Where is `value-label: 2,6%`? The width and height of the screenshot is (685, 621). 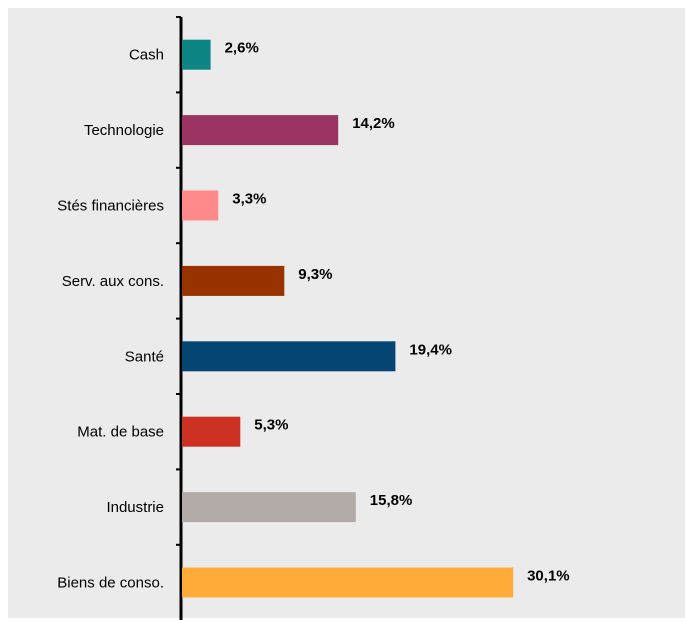 value-label: 2,6% is located at coordinates (242, 48).